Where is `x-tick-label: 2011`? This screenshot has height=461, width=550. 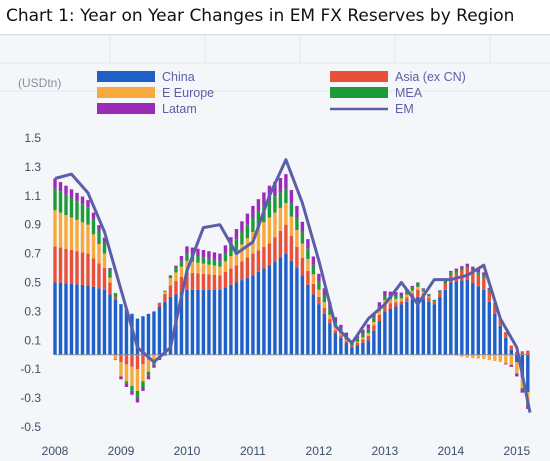 x-tick-label: 2011 is located at coordinates (253, 451).